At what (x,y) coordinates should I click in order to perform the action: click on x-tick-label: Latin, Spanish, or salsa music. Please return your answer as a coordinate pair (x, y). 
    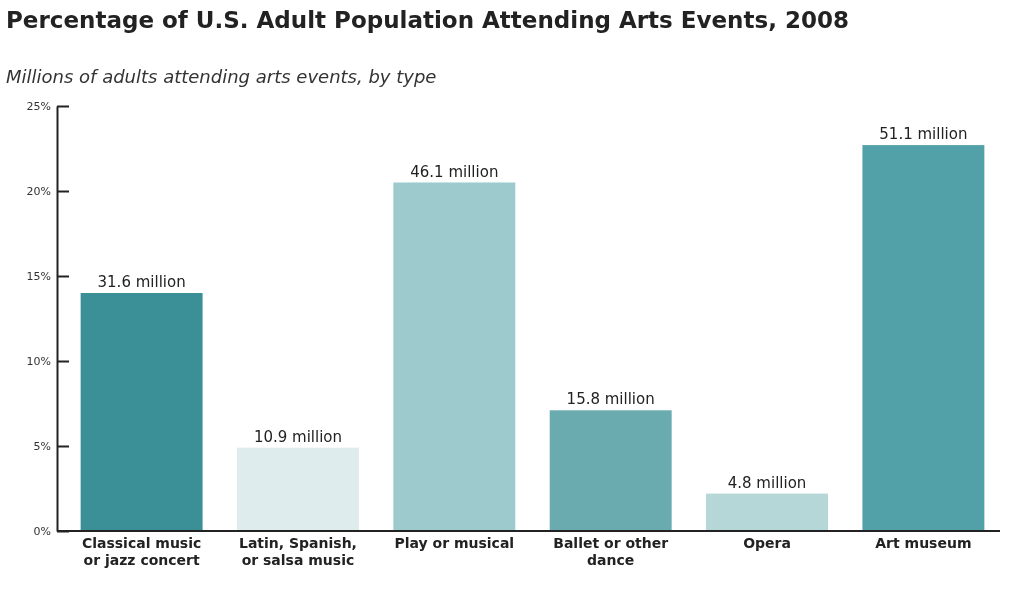
    Looking at the image, I should click on (297, 551).